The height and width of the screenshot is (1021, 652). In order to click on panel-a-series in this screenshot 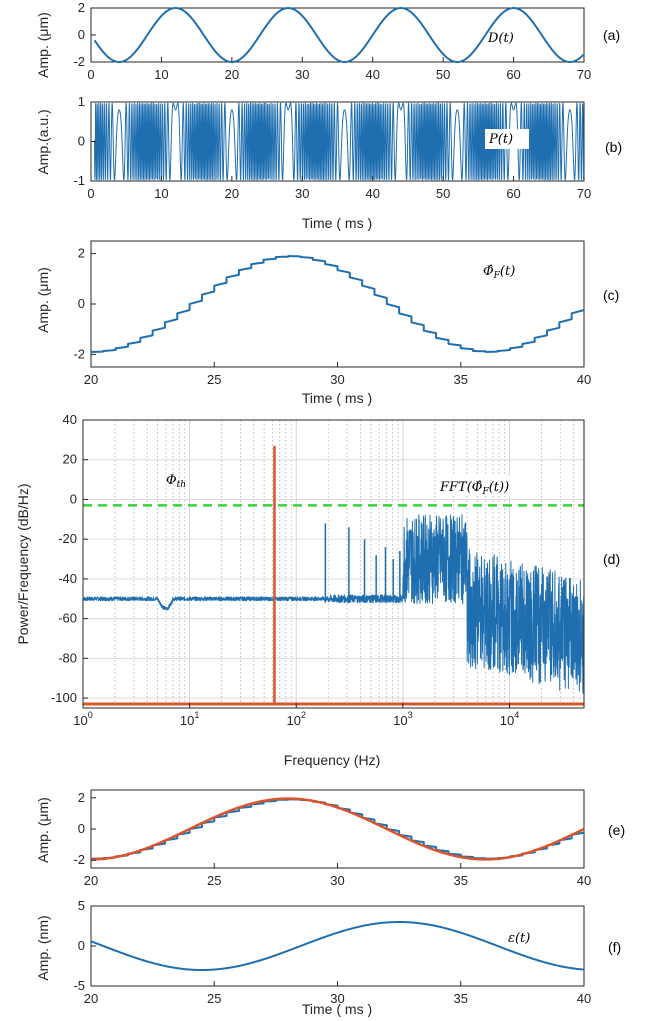, I will do `click(339, 35)`.